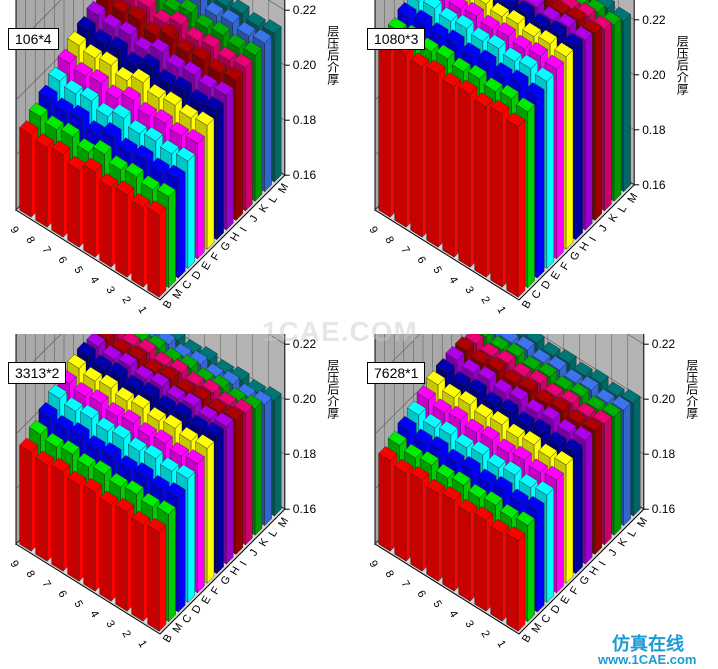  I want to click on column-label: K, so click(264, 208).